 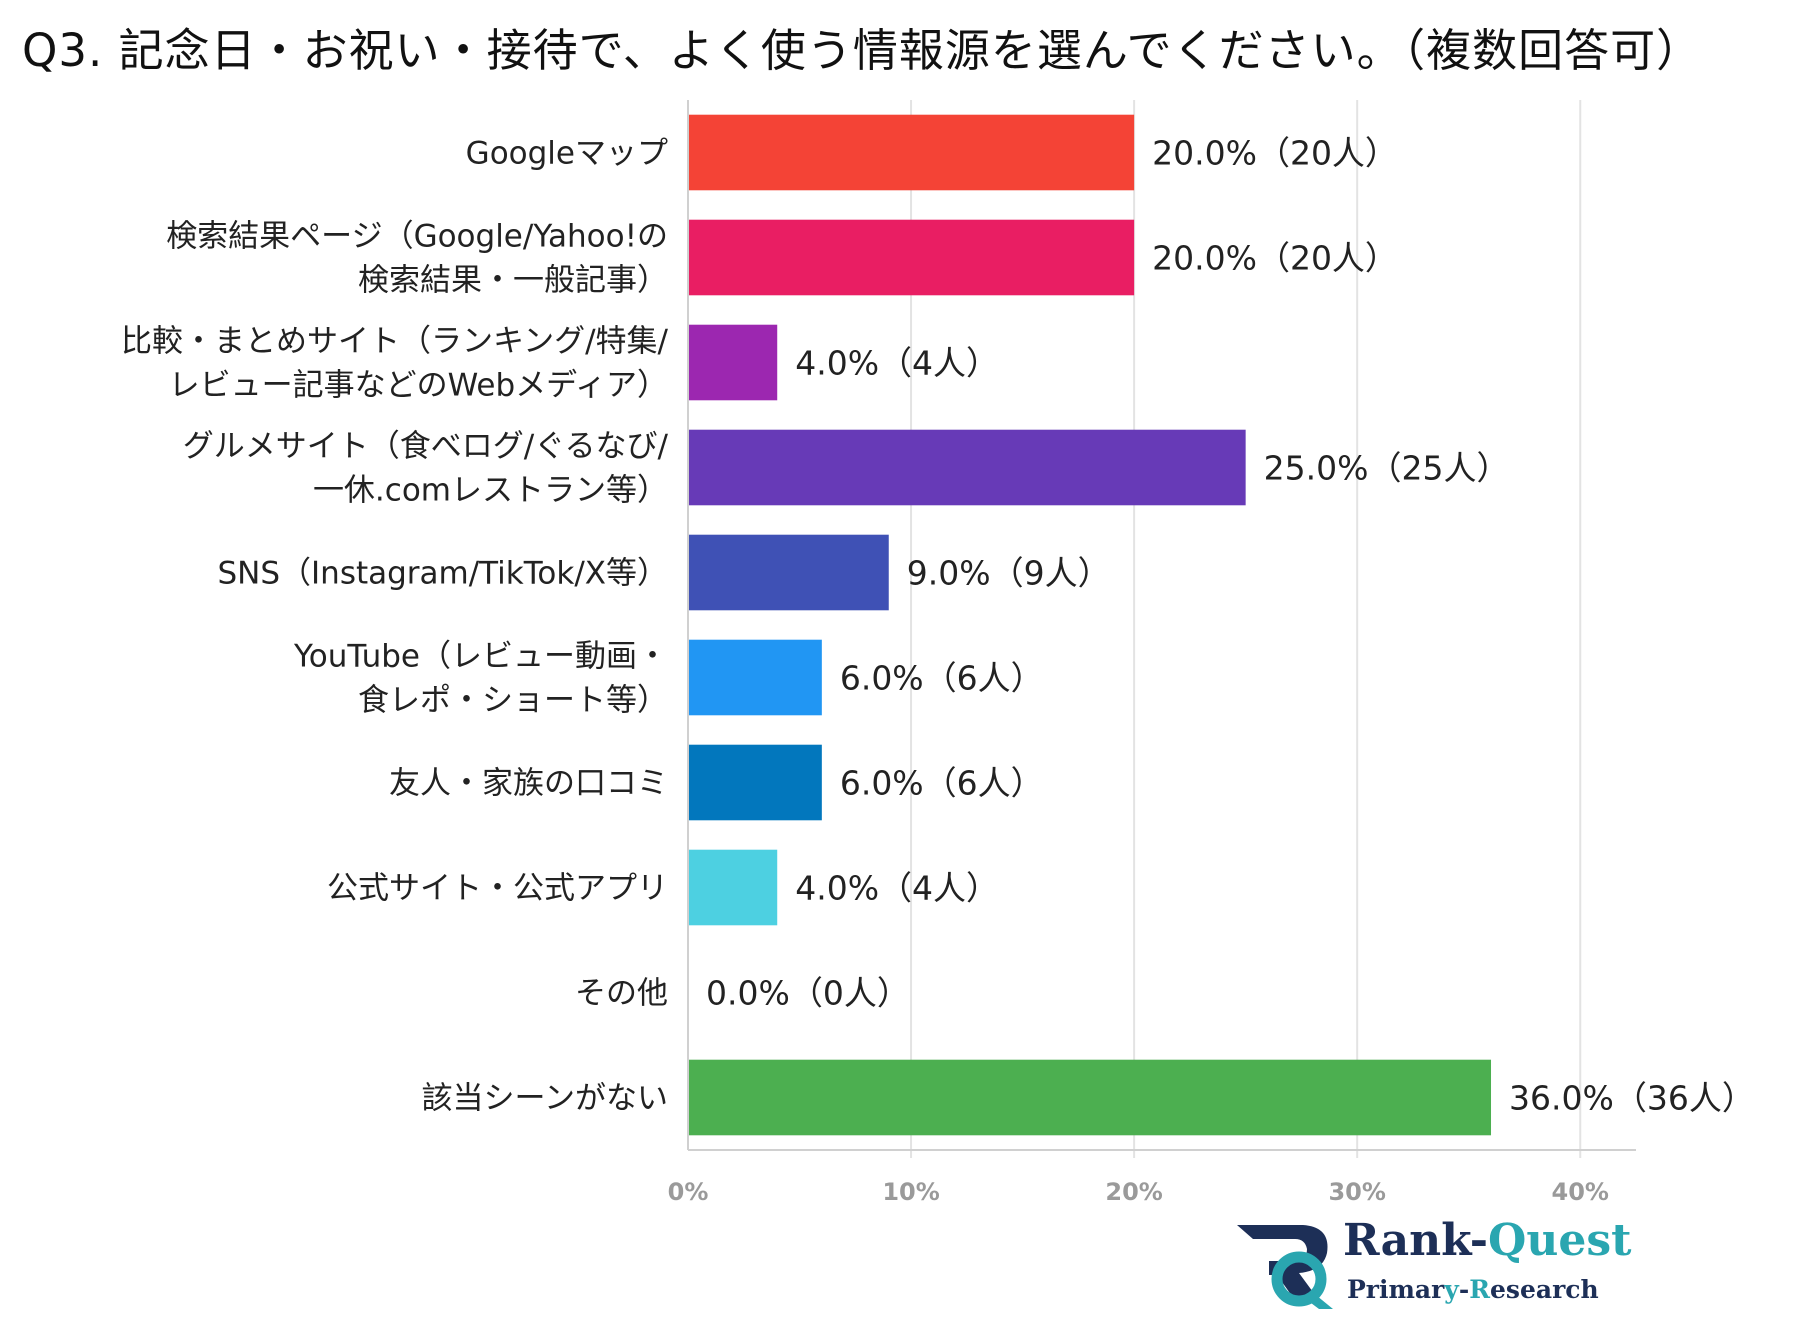 What do you see at coordinates (567, 154) in the screenshot?
I see `category-label: Googleマップ` at bounding box center [567, 154].